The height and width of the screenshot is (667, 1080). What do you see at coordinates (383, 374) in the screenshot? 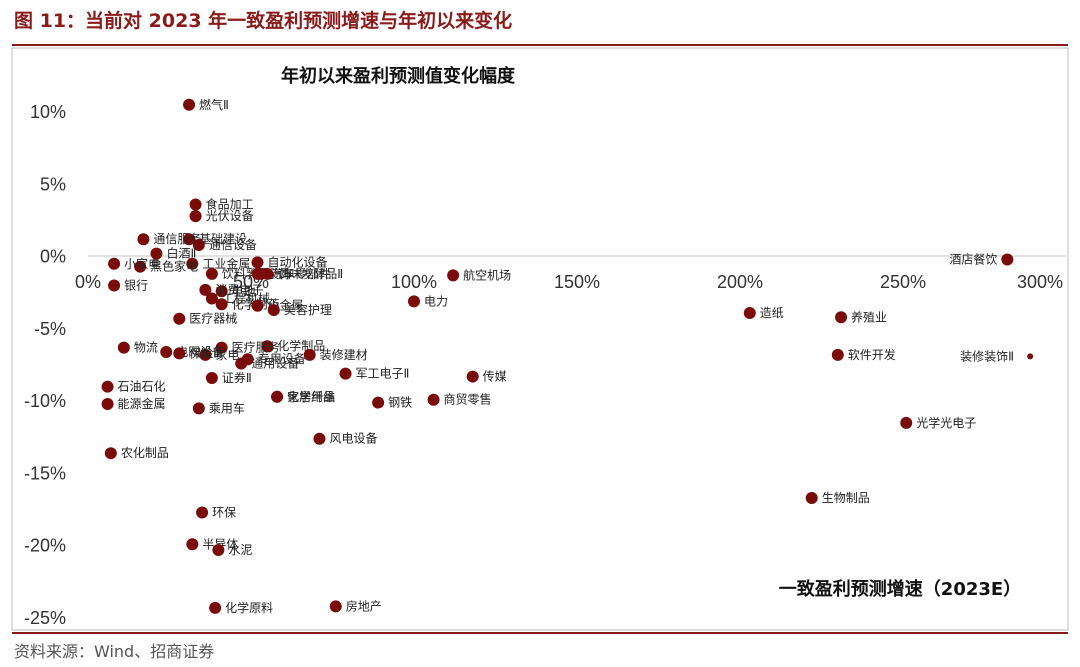
I see `point-label: 军工电子Ⅱ` at bounding box center [383, 374].